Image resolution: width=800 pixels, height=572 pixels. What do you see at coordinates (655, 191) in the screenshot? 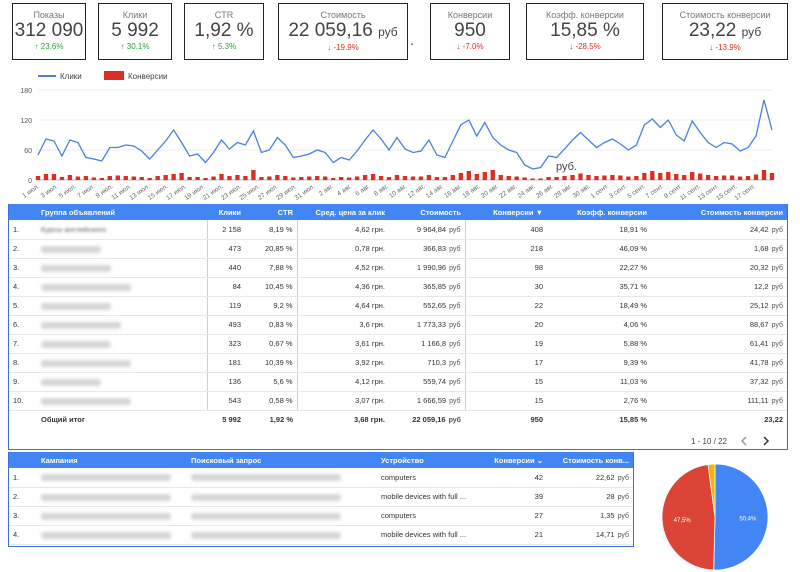
I see `x-tick-label: 7 сент.` at bounding box center [655, 191].